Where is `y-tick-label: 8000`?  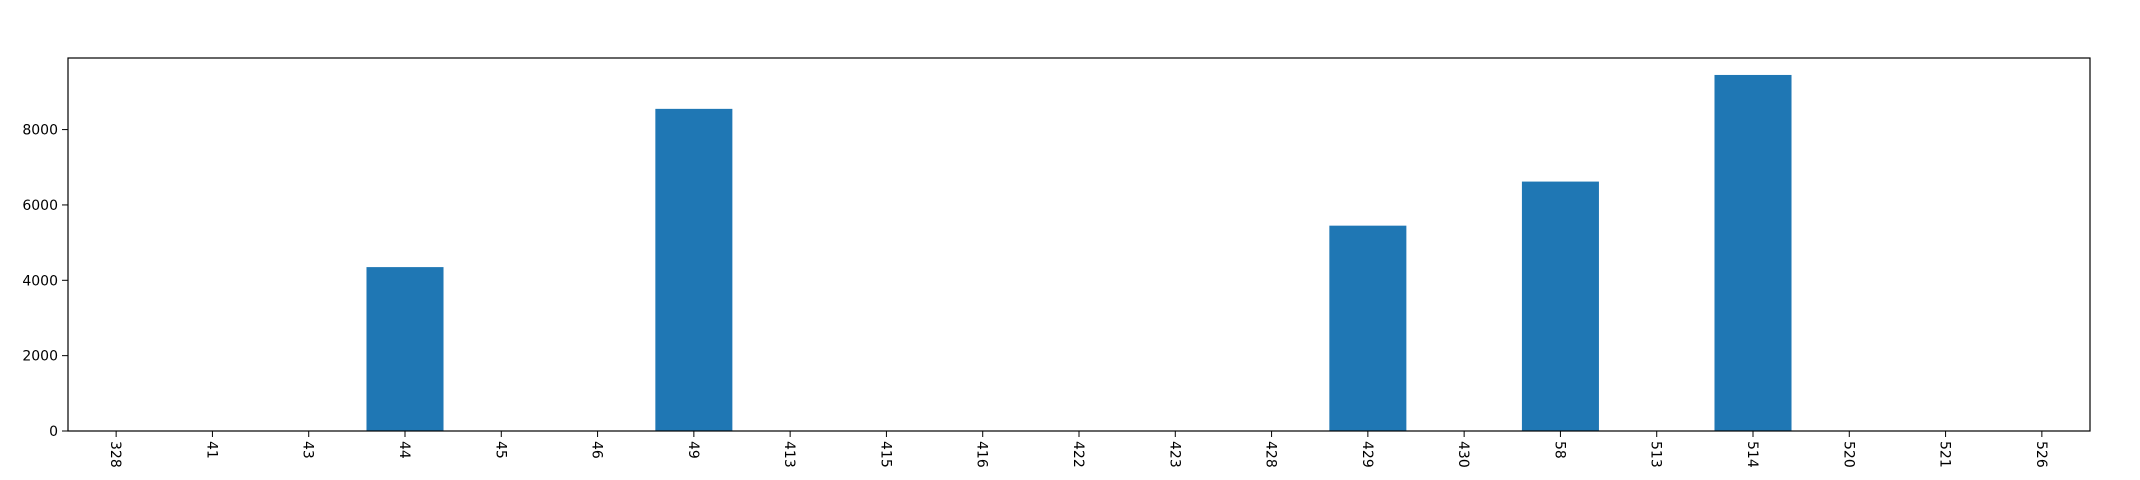 y-tick-label: 8000 is located at coordinates (40, 131).